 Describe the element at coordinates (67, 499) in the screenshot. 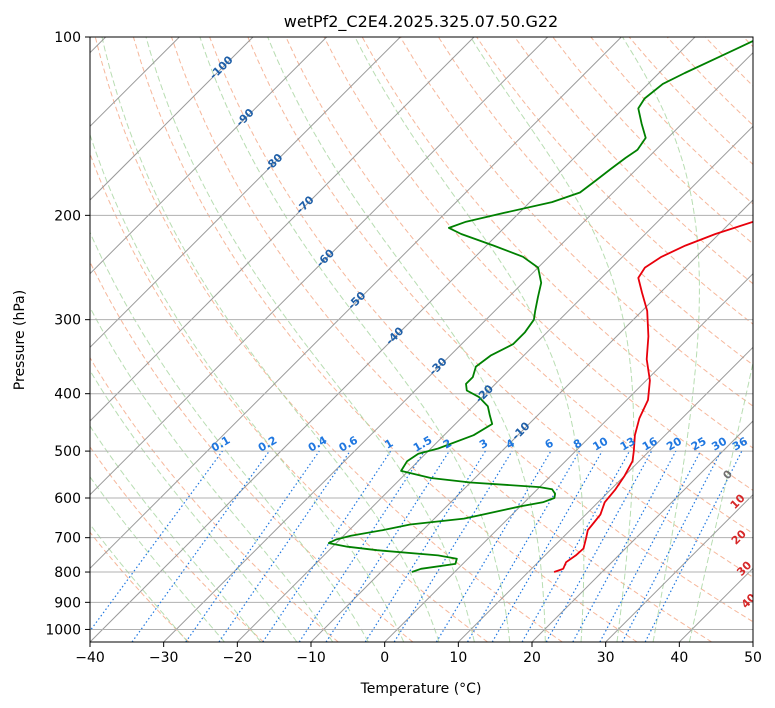

I see `y-tick-label: 600` at that location.